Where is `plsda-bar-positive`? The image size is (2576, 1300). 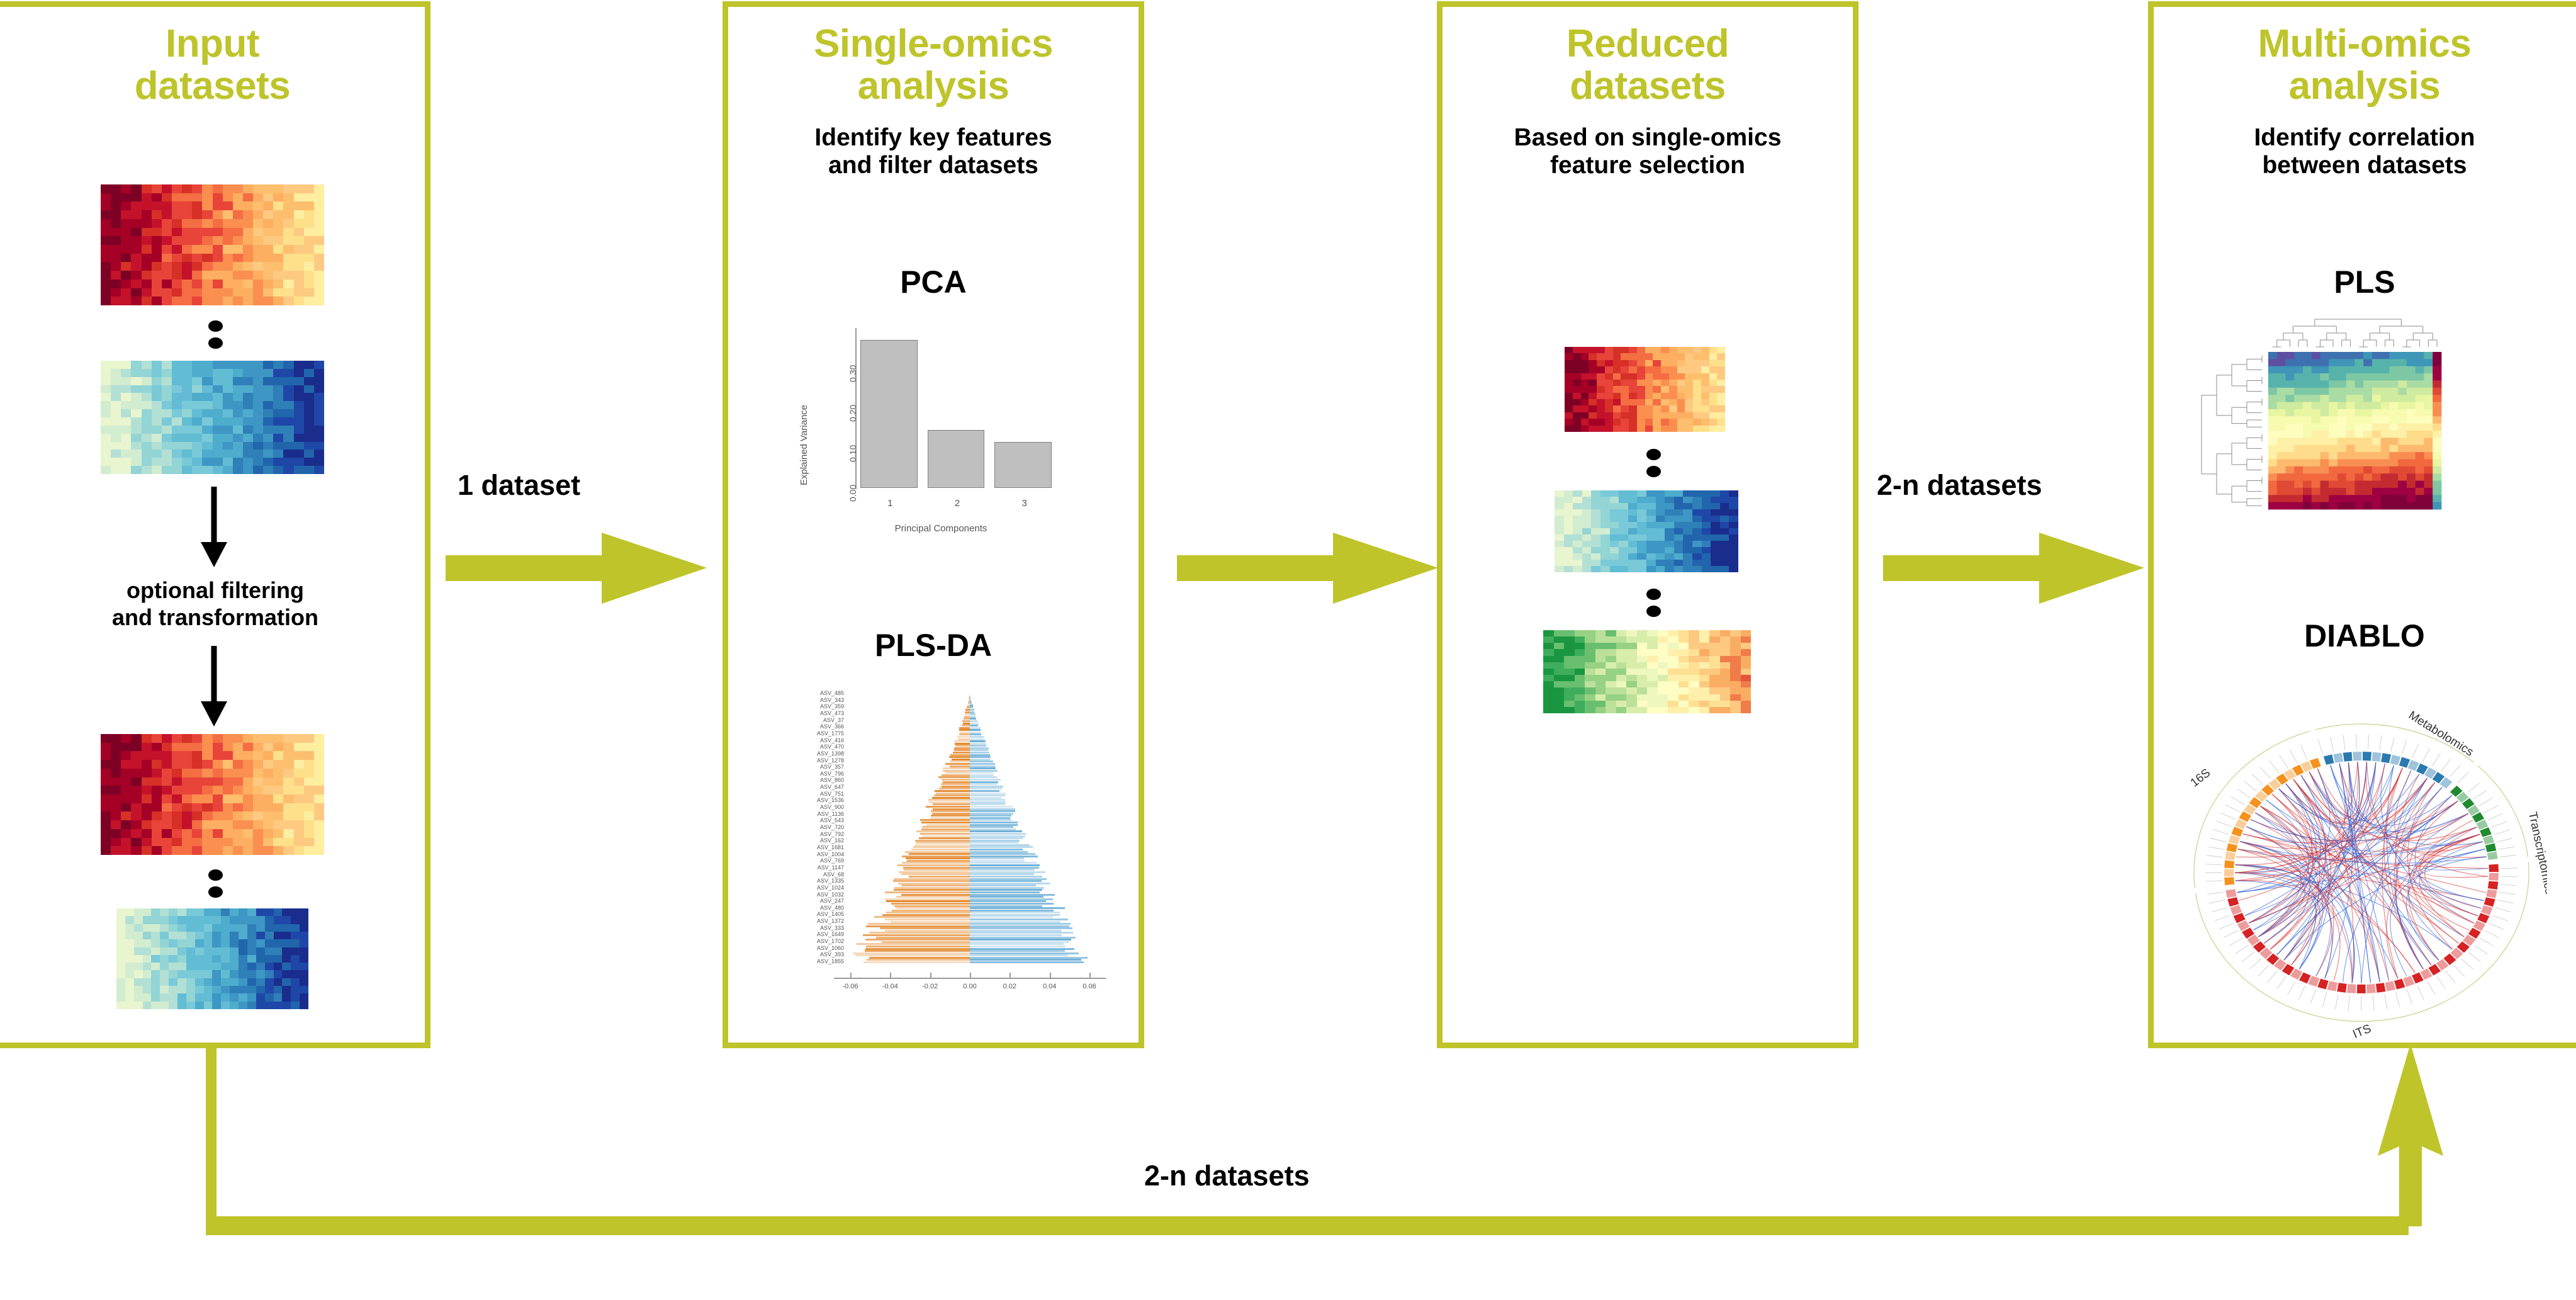
plsda-bar-positive is located at coordinates (1006, 906).